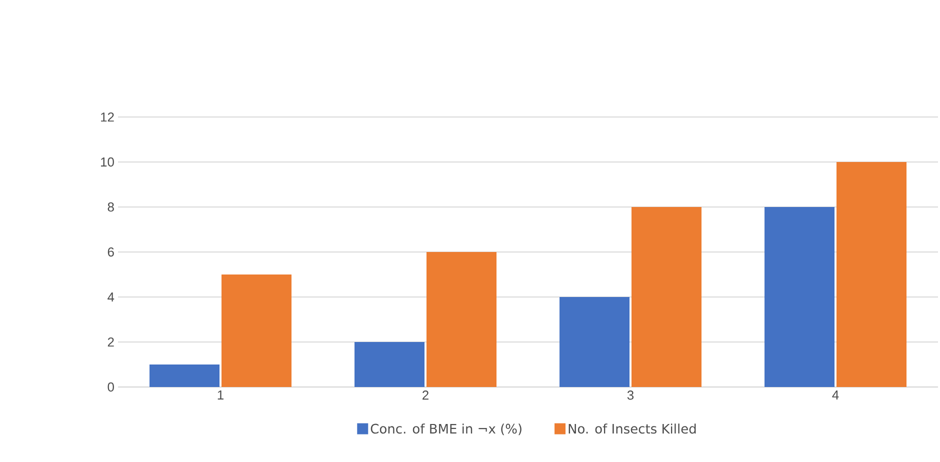 This screenshot has height=462, width=940. Describe the element at coordinates (111, 252) in the screenshot. I see `y-tick-label: 6` at that location.